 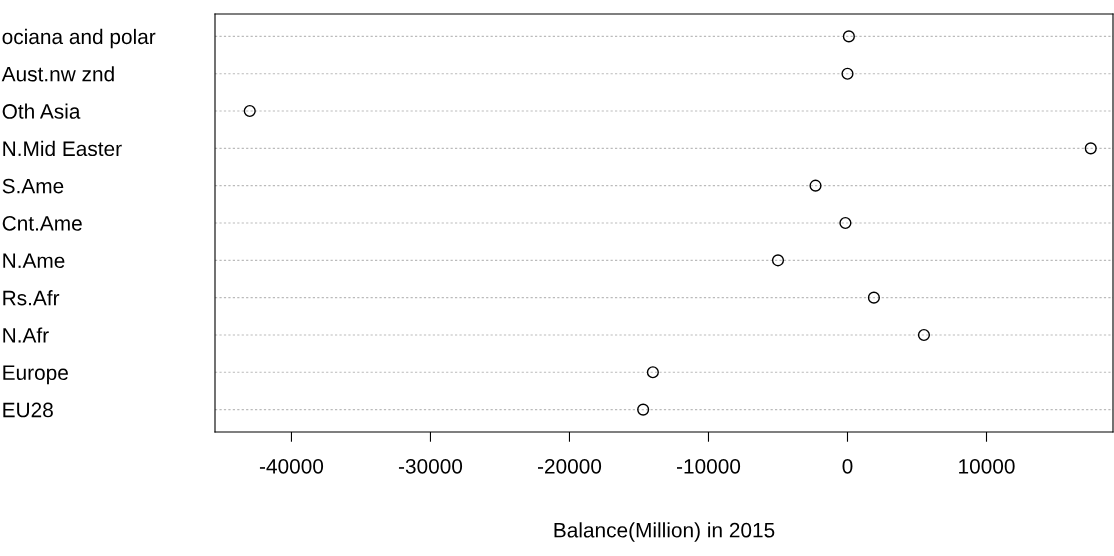 I want to click on y-tick-label: N.Afr, so click(x=26, y=335).